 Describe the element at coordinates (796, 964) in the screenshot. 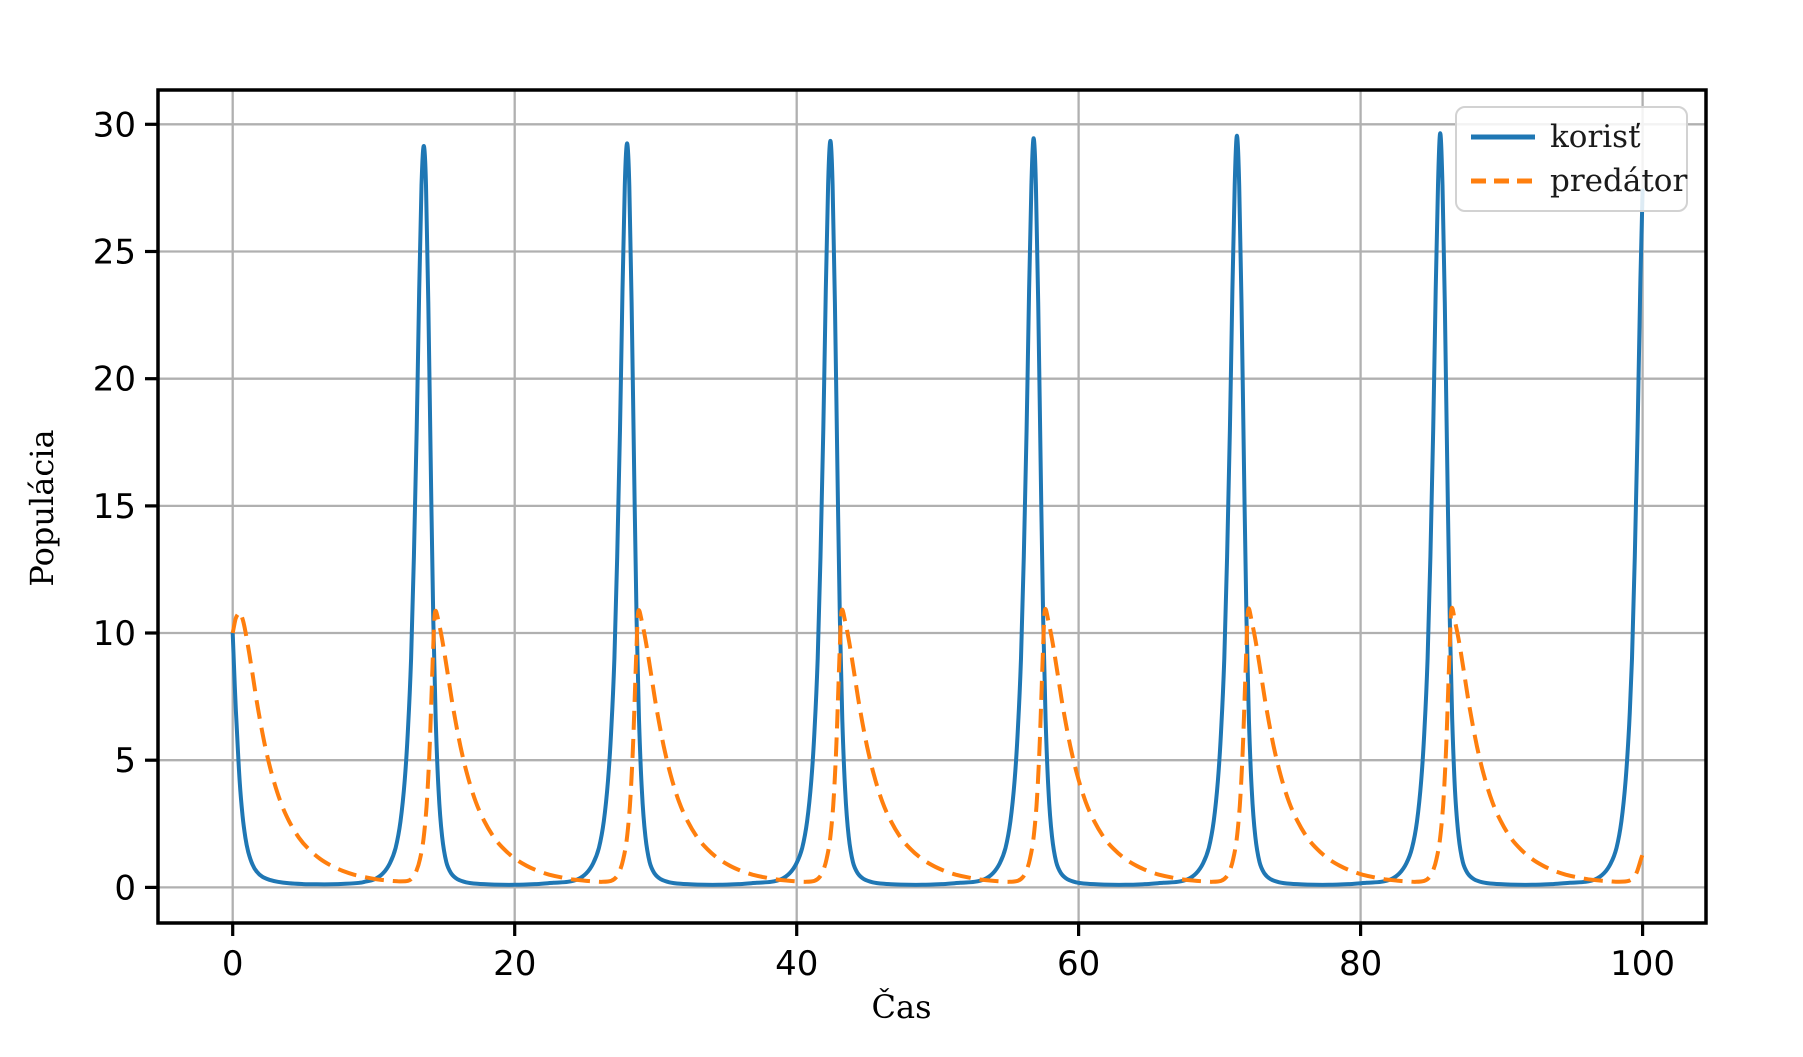

I see `x-tick-label: 40` at that location.